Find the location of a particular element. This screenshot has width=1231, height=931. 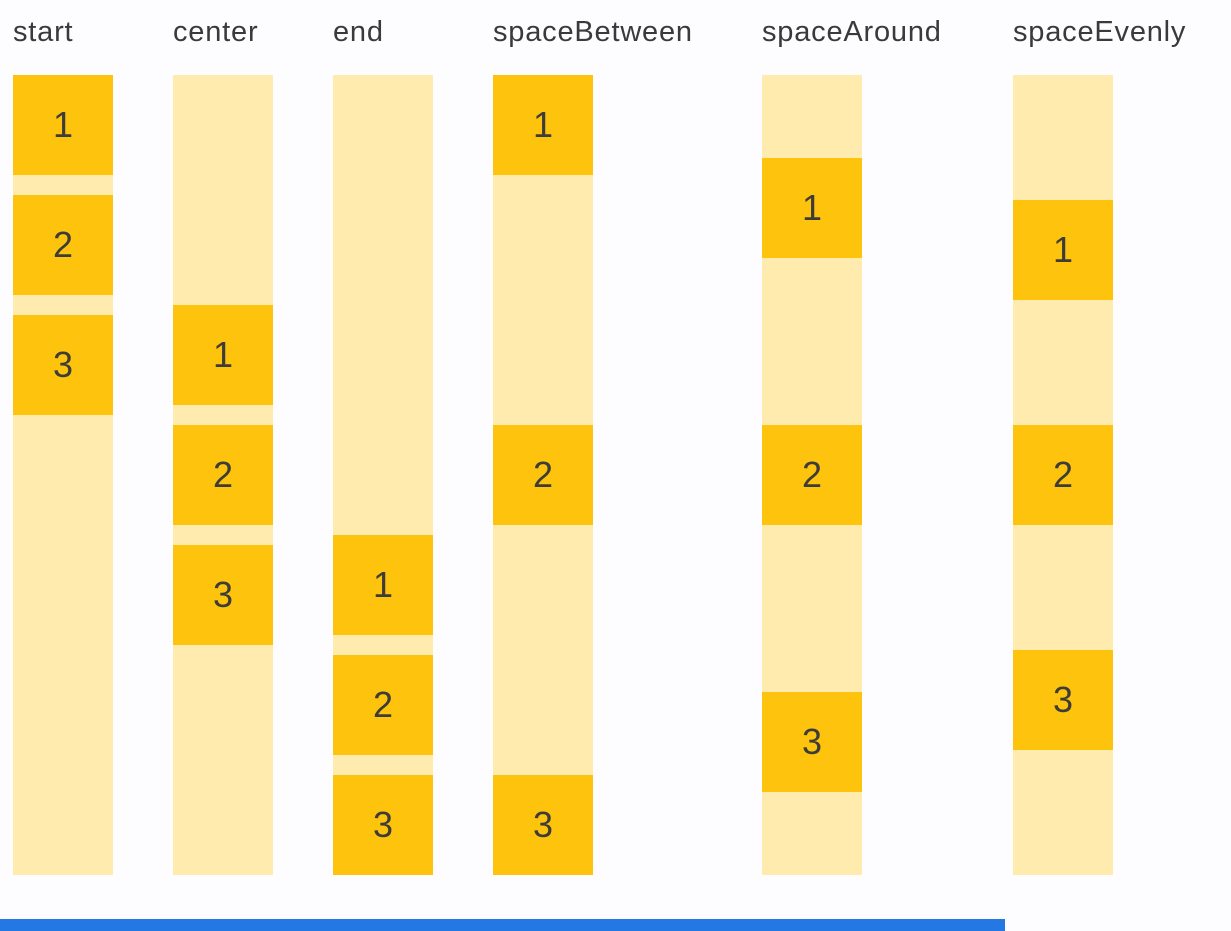

demo-cell-center: center 1 2 3 is located at coordinates (223, 444).